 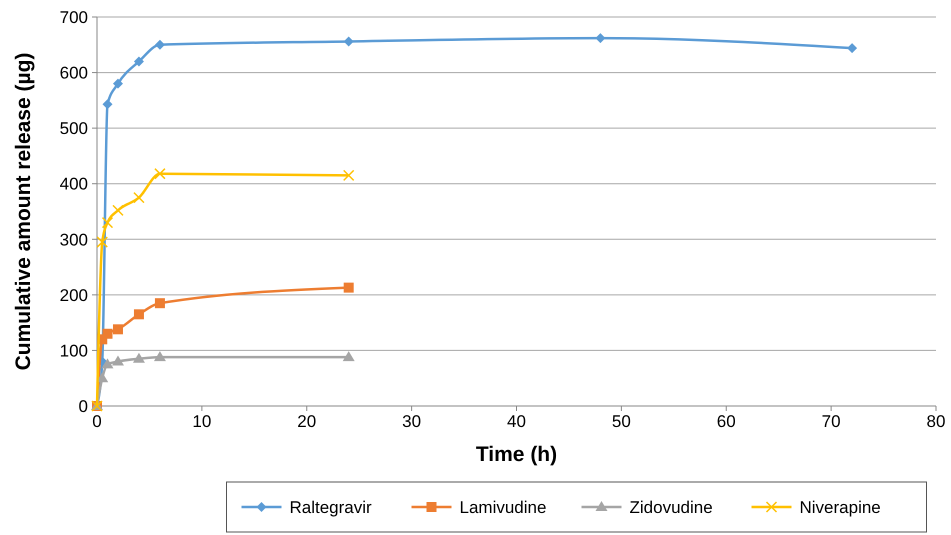 What do you see at coordinates (936, 421) in the screenshot?
I see `x-tick-label: 80` at bounding box center [936, 421].